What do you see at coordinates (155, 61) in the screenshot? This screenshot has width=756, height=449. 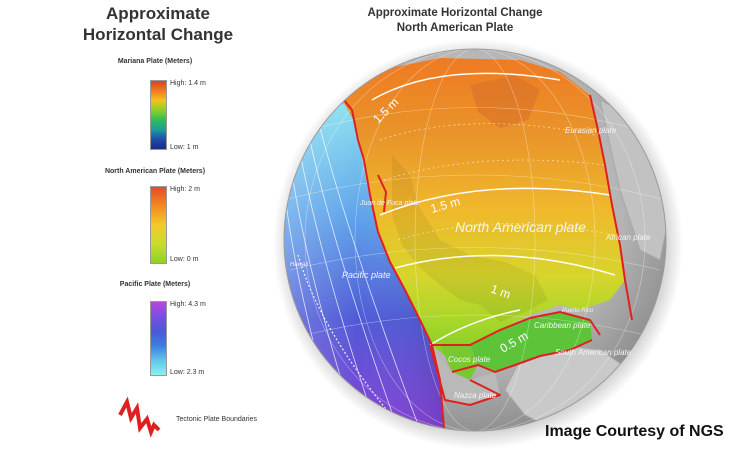 I see `mariana-legend-label: Mariana Plate (Meters)` at bounding box center [155, 61].